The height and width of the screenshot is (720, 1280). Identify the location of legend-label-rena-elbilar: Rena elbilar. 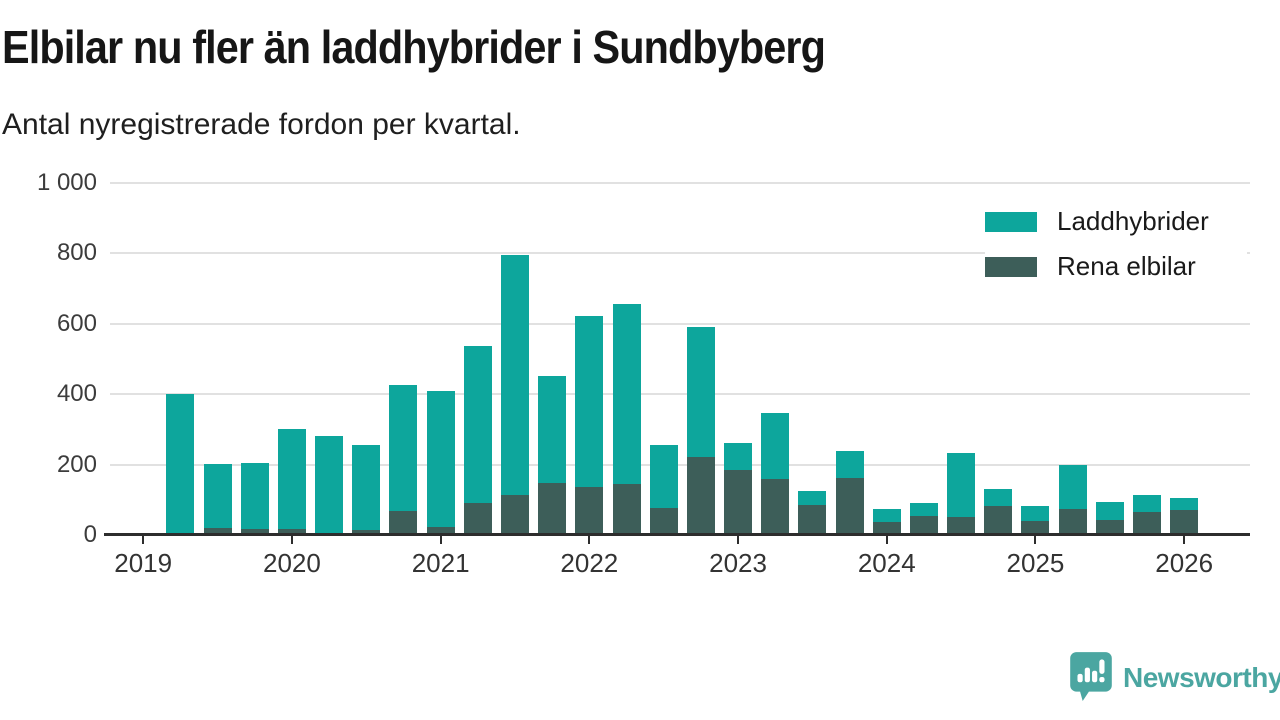
(1126, 266).